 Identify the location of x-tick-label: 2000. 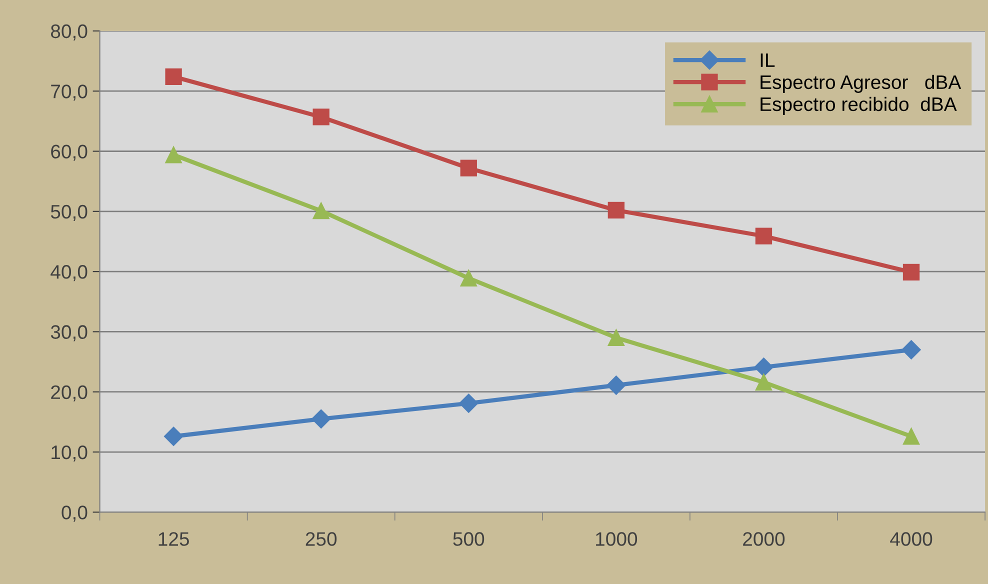
(764, 539).